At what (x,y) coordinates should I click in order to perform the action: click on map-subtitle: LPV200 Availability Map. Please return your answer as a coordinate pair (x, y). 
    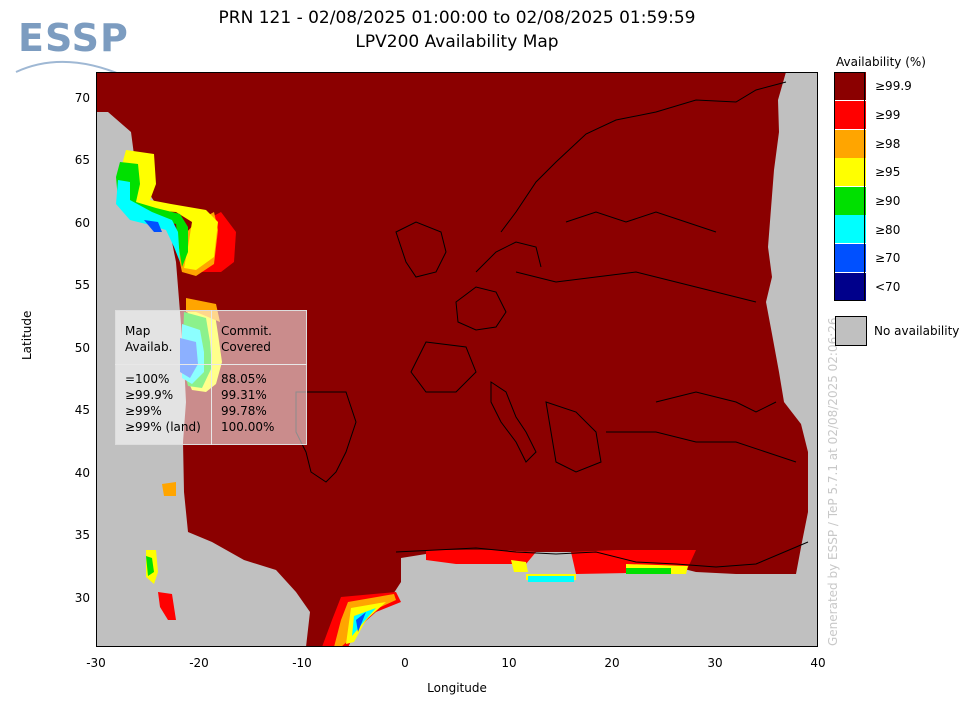
    Looking at the image, I should click on (457, 42).